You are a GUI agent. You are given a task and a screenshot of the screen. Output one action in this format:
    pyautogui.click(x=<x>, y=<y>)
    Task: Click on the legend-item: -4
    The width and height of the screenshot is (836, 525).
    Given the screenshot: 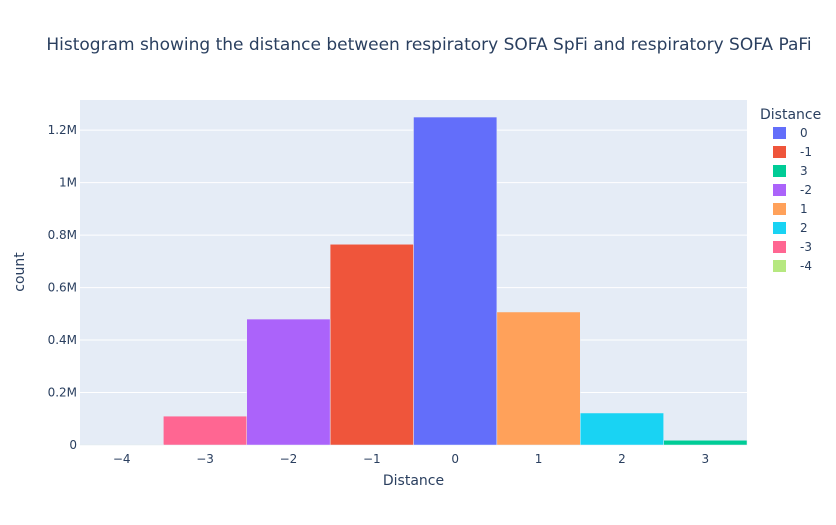 What is the action you would take?
    pyautogui.click(x=792, y=266)
    